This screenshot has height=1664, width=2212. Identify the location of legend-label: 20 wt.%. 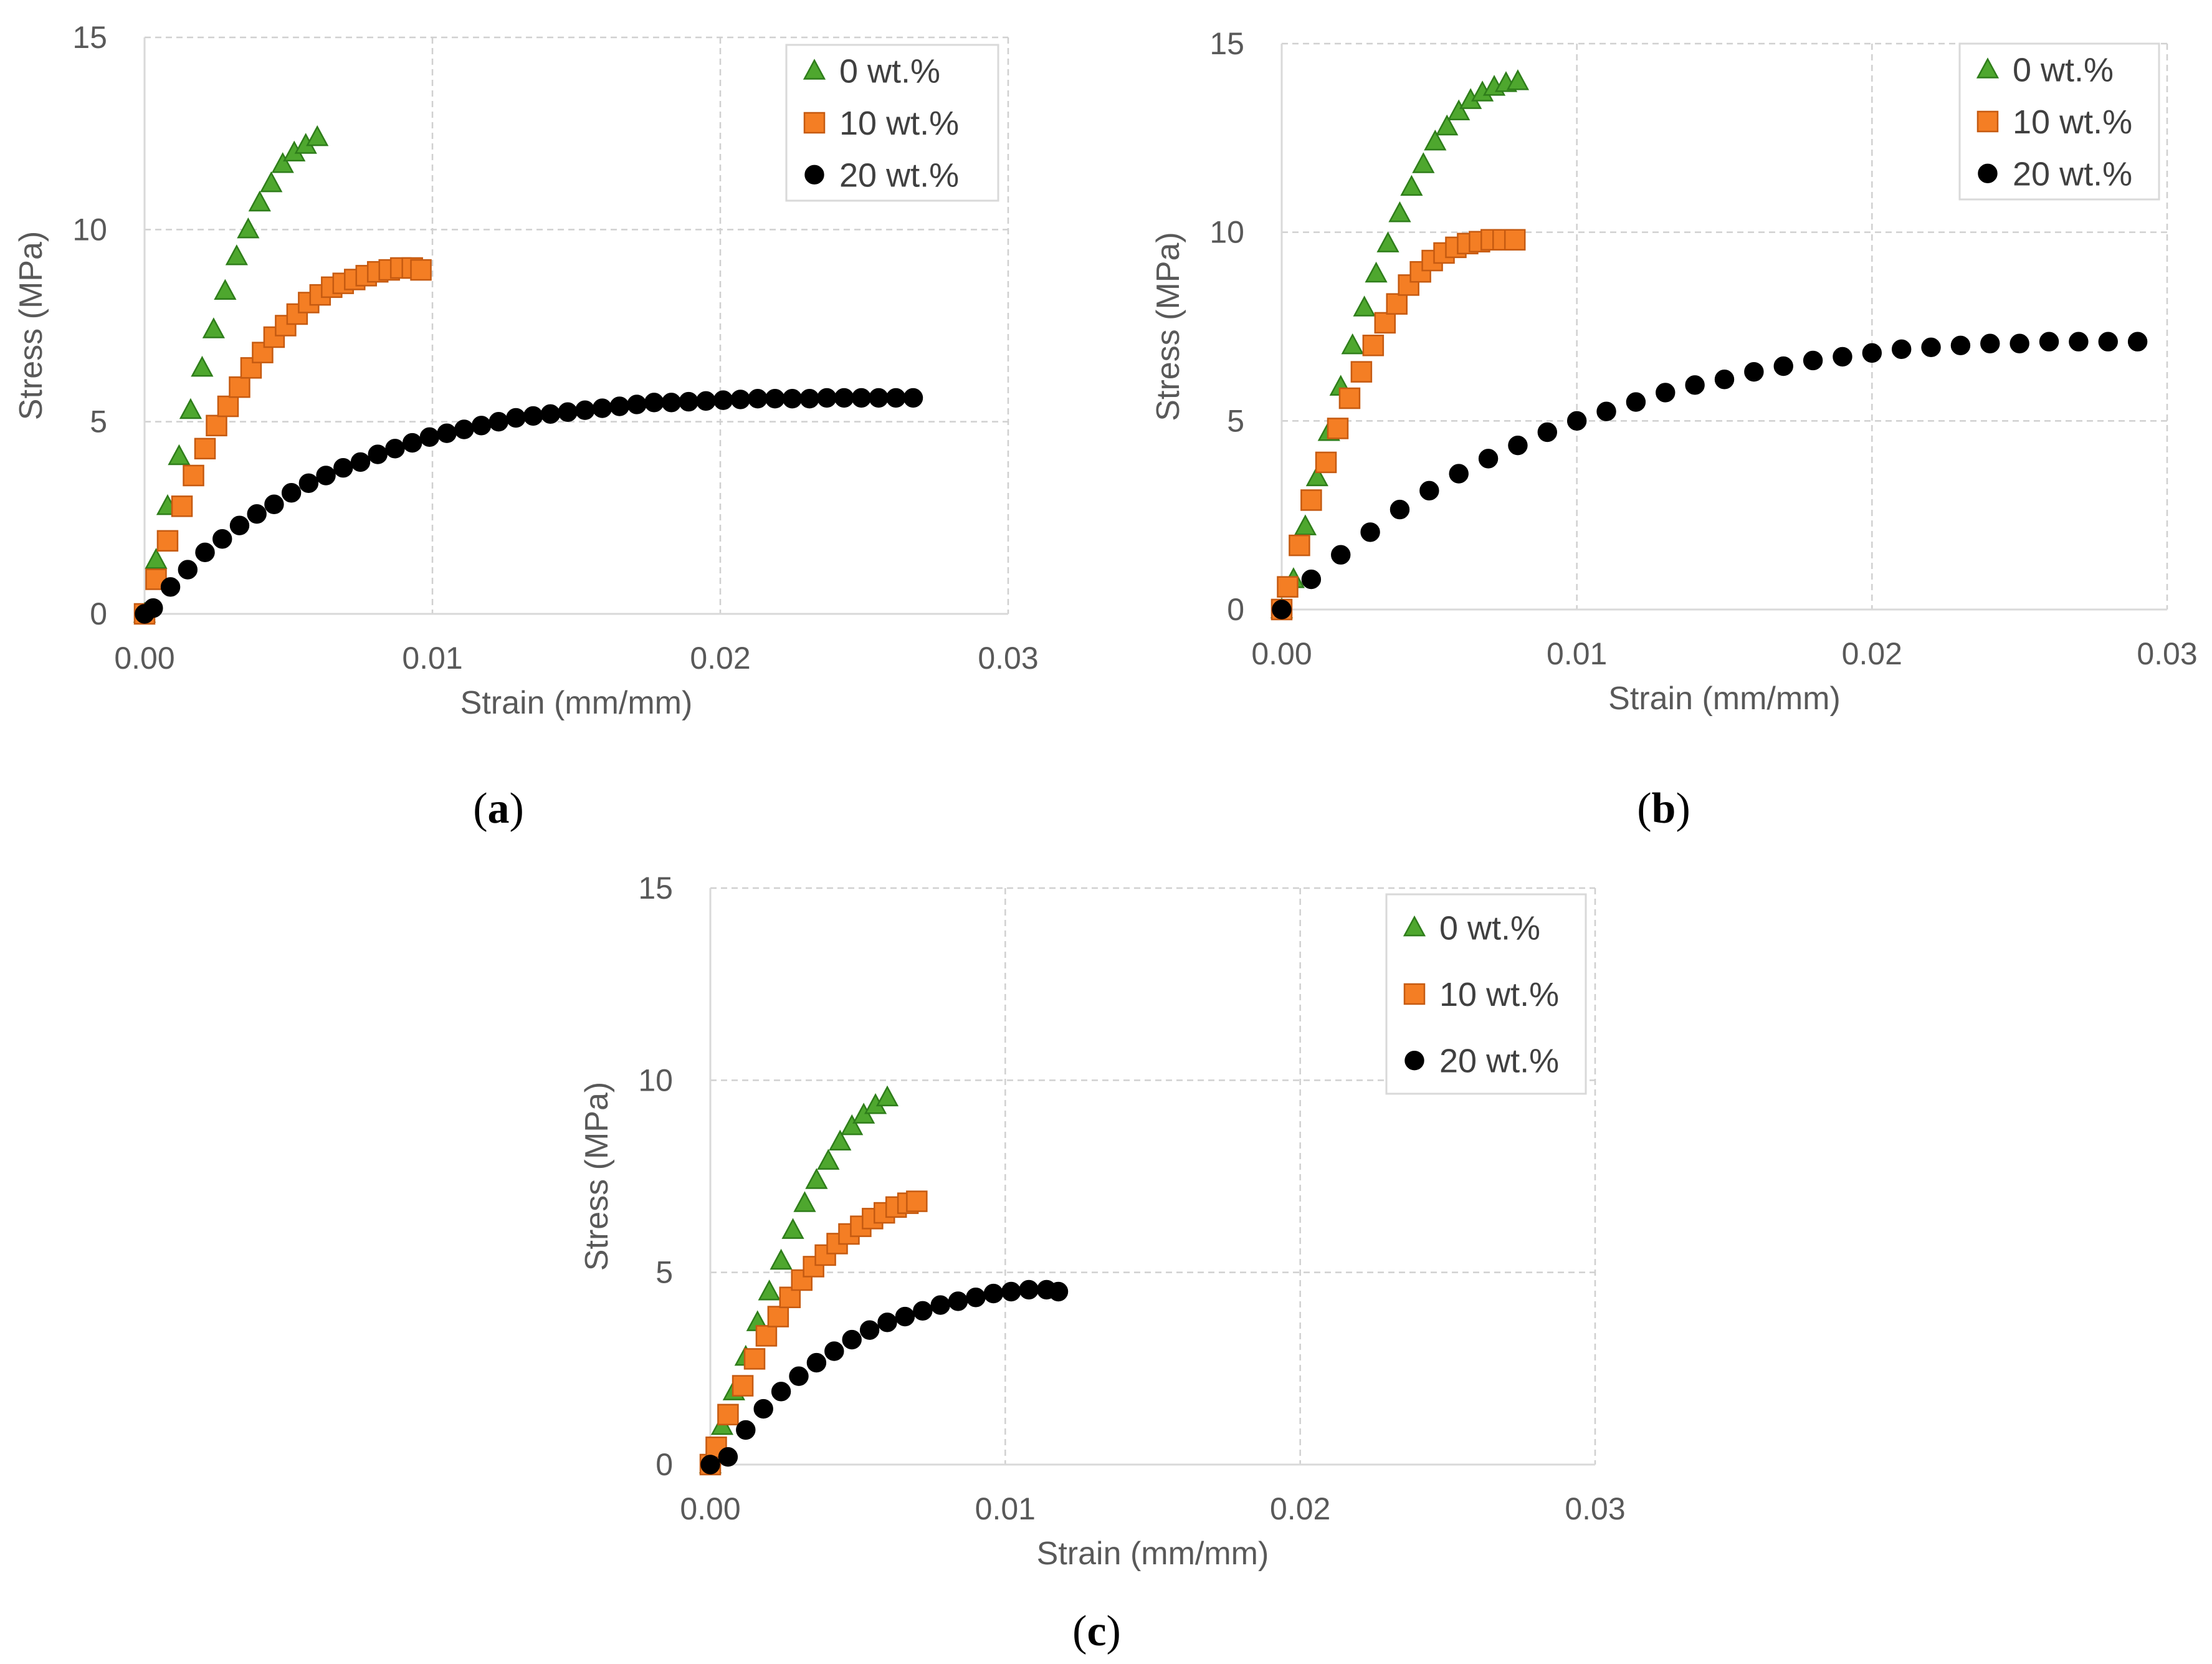
(2072, 174).